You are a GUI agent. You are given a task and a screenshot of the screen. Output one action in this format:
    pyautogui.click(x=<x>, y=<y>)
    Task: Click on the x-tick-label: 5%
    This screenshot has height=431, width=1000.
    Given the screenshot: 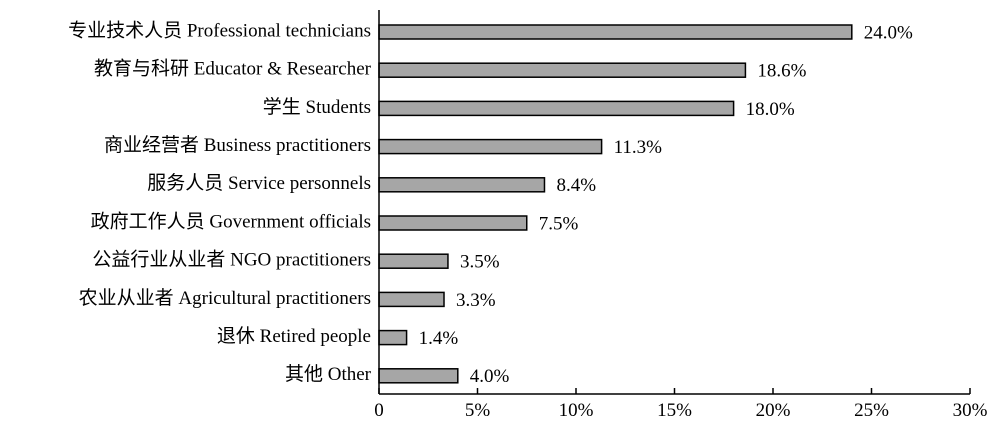 What is the action you would take?
    pyautogui.click(x=478, y=410)
    